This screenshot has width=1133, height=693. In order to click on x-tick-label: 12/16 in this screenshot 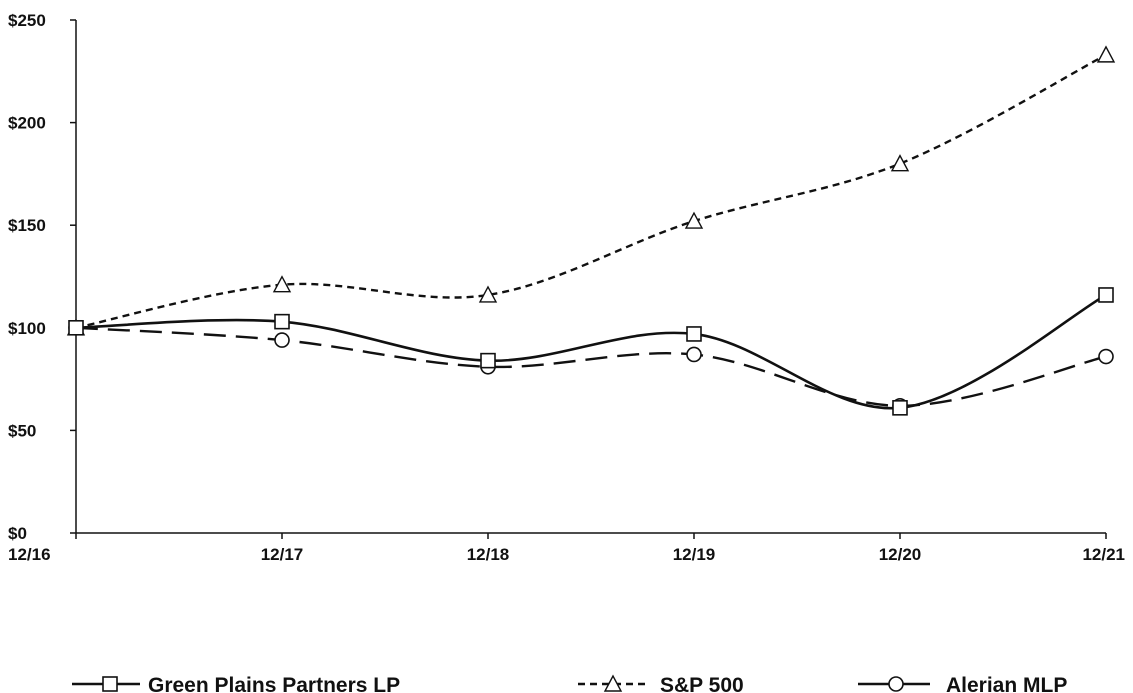, I will do `click(29, 554)`.